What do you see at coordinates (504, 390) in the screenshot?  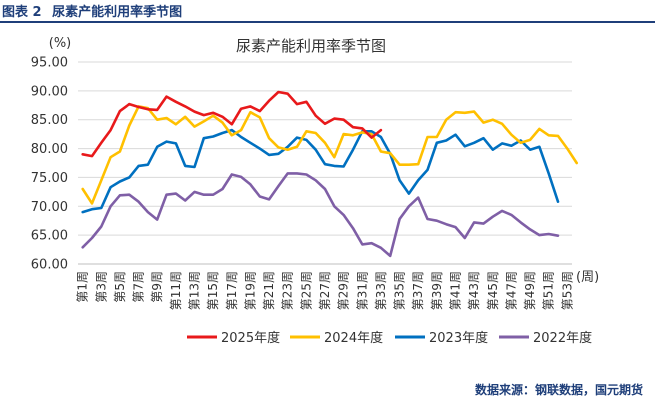 I see `source-label: 数据来源：` at bounding box center [504, 390].